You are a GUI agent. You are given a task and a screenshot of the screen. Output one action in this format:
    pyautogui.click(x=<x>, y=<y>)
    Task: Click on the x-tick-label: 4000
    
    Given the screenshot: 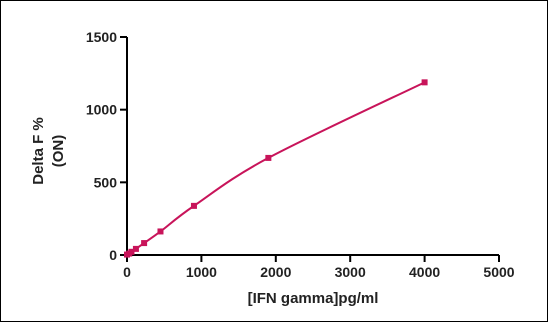 What is the action you would take?
    pyautogui.click(x=424, y=272)
    